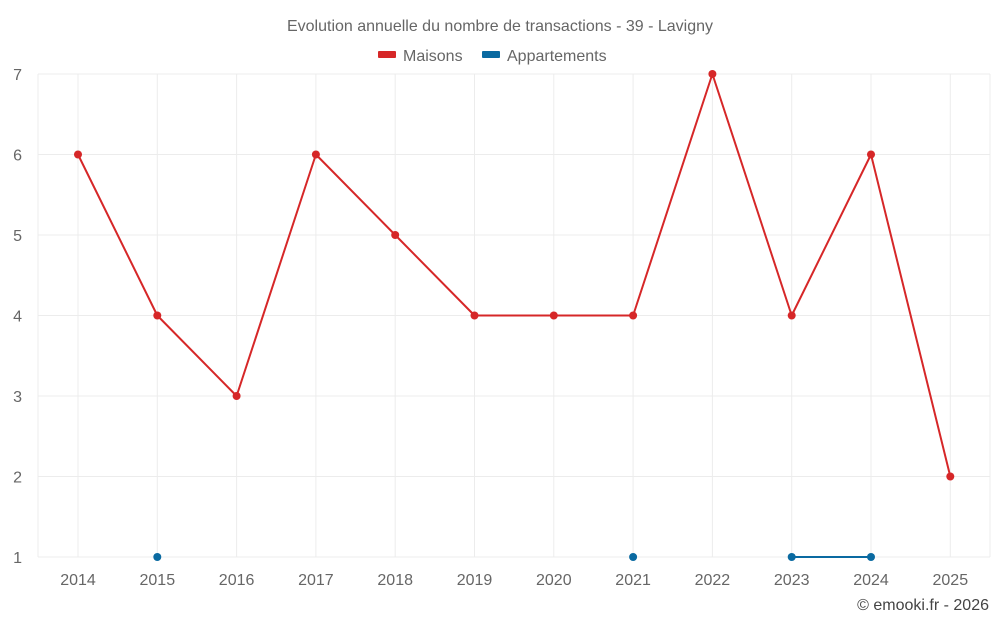  Describe the element at coordinates (17, 558) in the screenshot. I see `y-tick-1: 1` at that location.